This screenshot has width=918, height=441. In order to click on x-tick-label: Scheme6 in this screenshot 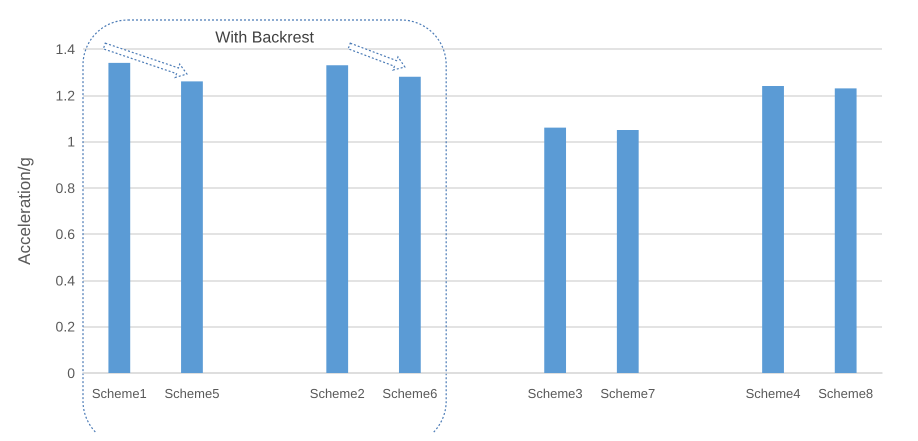, I will do `click(410, 393)`.